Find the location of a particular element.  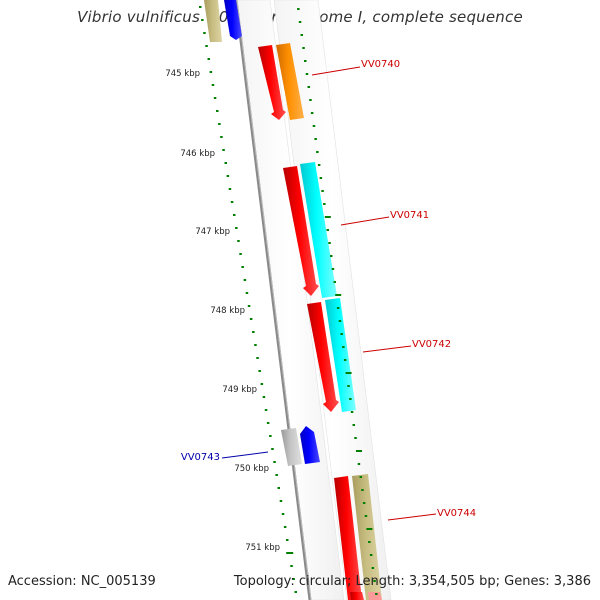

gene-khaki-vv0744 is located at coordinates (367, 537).